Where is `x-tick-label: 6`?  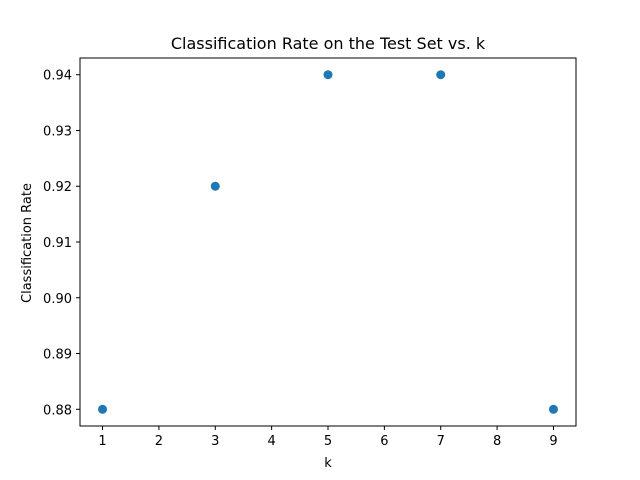 x-tick-label: 6 is located at coordinates (384, 441).